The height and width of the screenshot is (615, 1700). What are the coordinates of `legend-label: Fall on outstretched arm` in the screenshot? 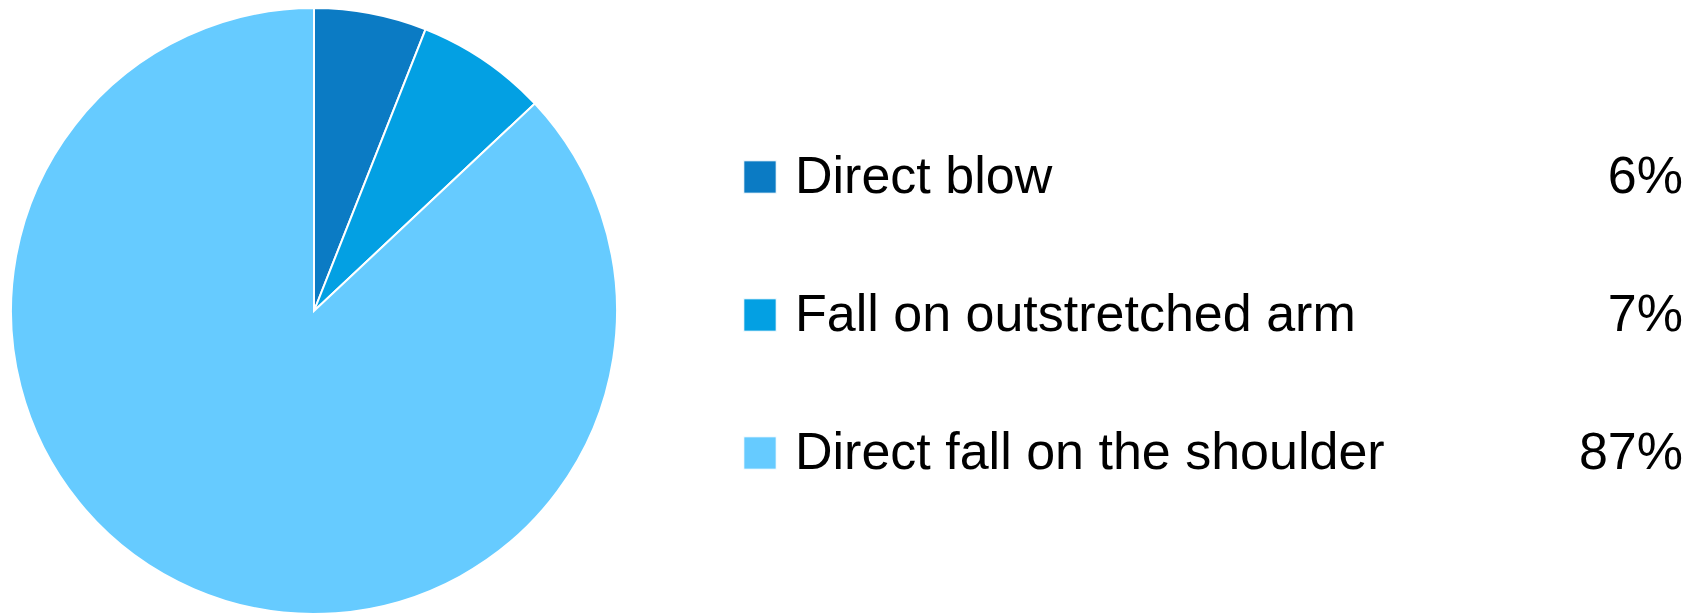 It's located at (1075, 313).